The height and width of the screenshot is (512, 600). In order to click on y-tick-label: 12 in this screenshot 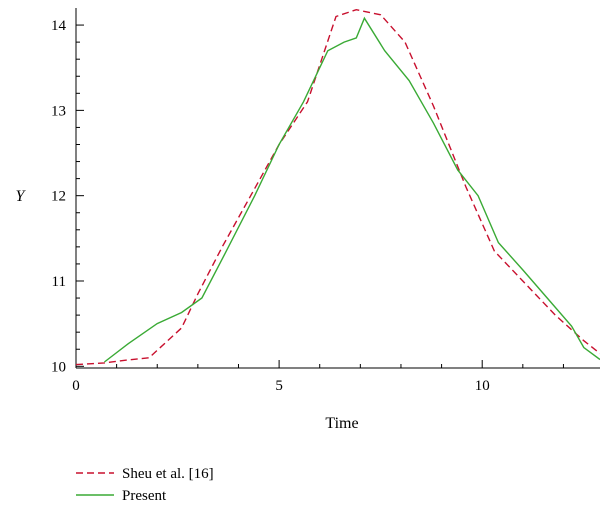, I will do `click(58, 197)`.